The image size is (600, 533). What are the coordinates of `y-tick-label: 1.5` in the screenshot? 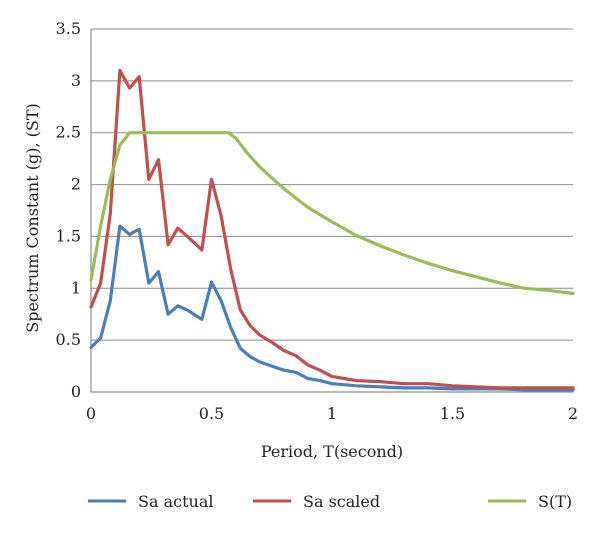 It's located at (68, 235).